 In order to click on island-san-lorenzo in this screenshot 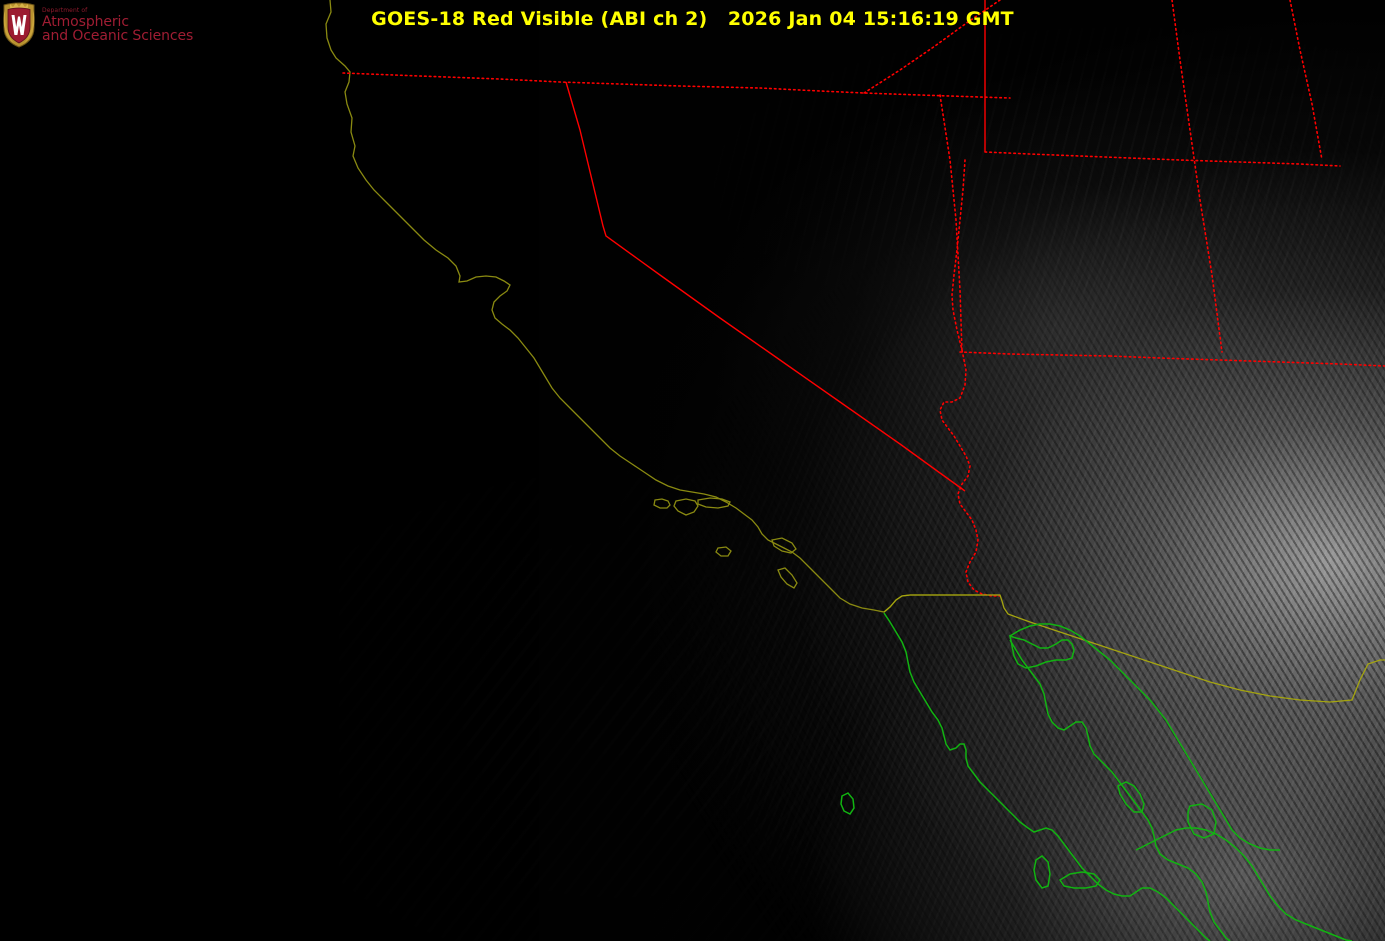, I will do `click(1042, 872)`.